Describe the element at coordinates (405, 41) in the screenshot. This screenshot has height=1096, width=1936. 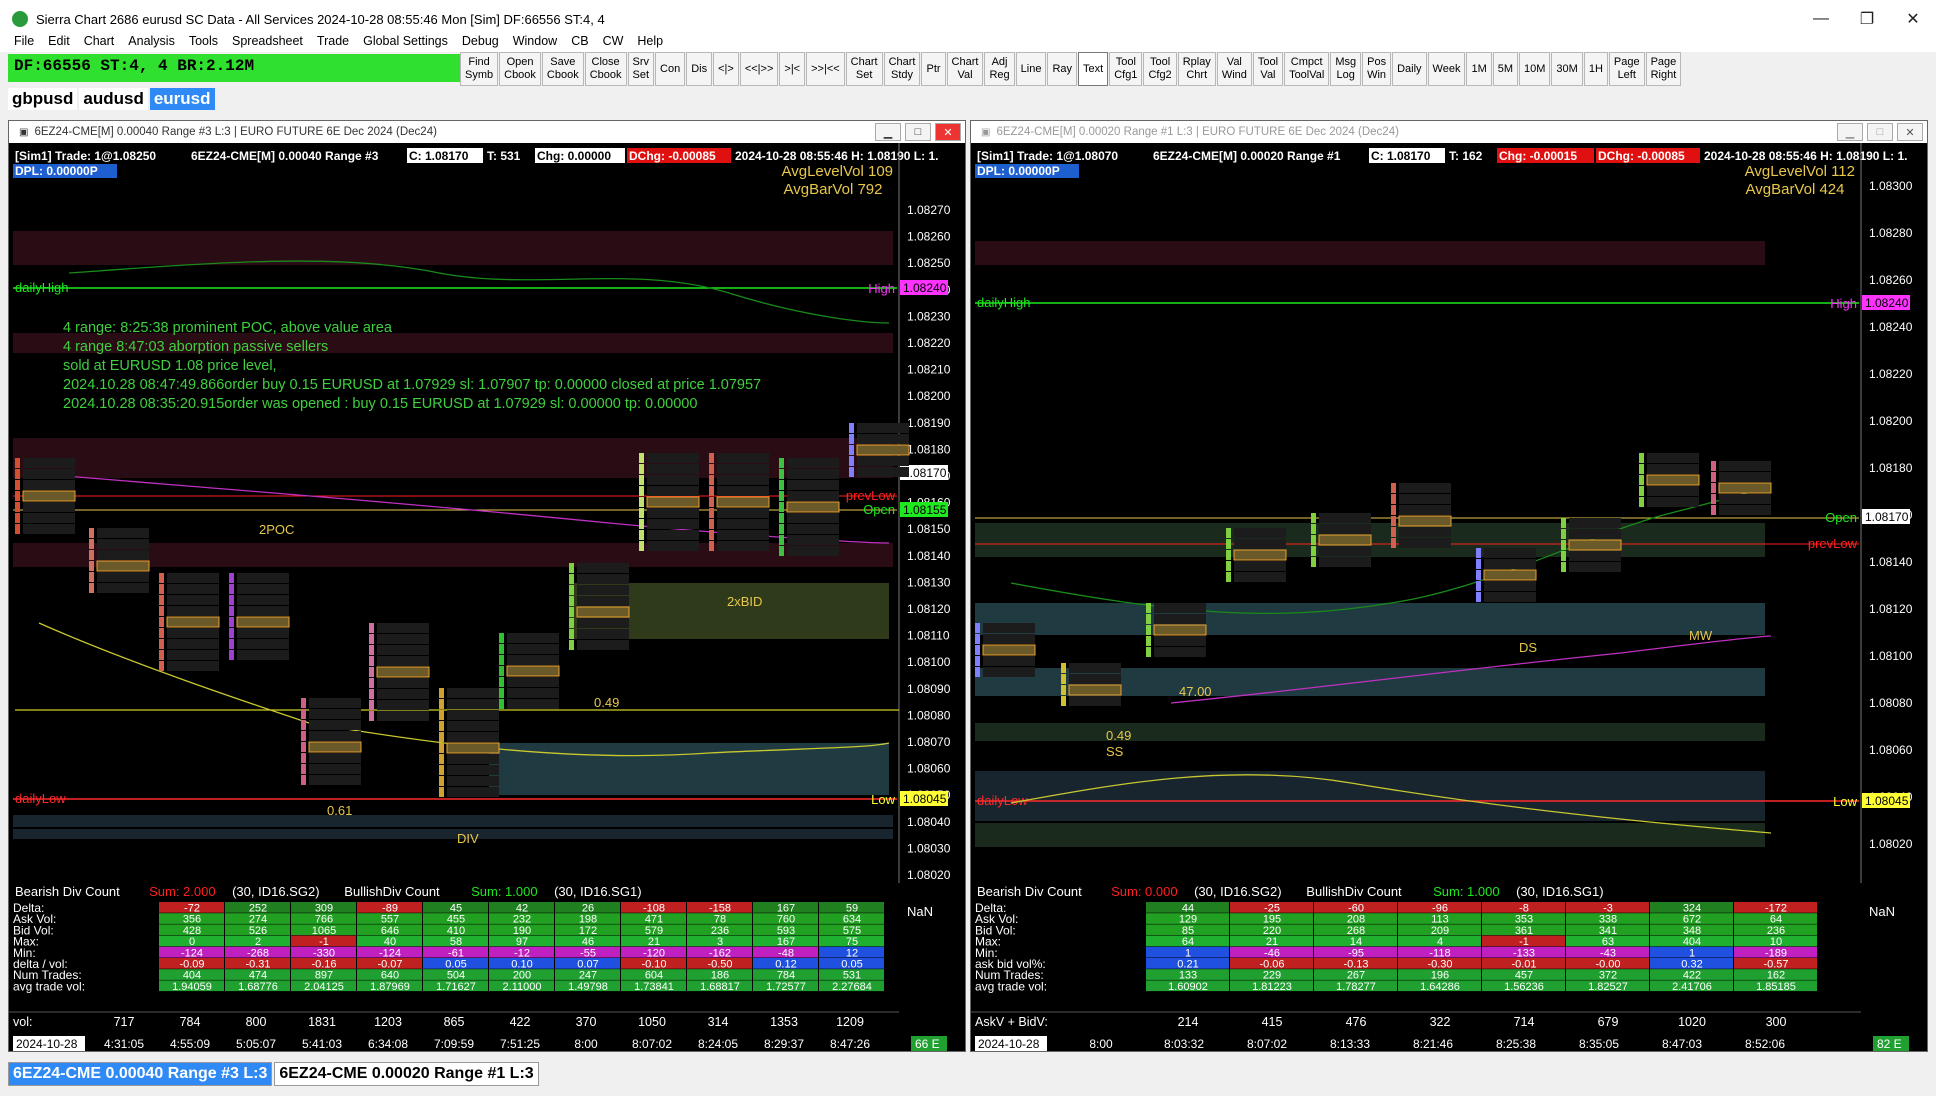
I see `menu-item-global-settings: Global Settings` at that location.